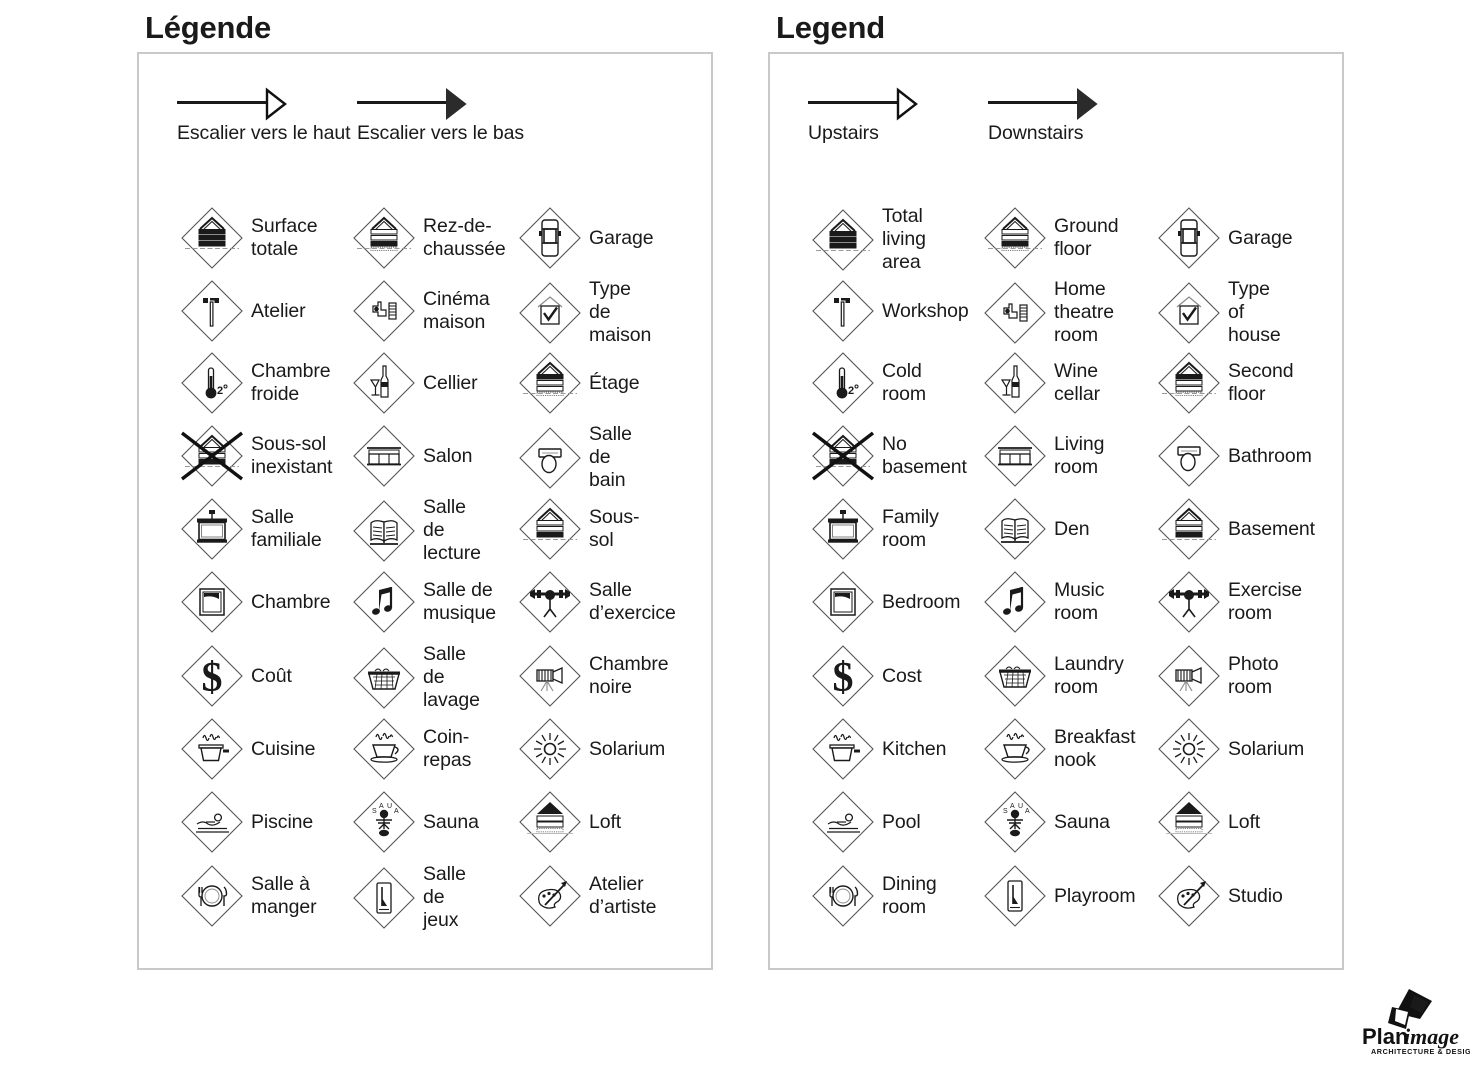 The height and width of the screenshot is (1074, 1478). I want to click on legend-item: Family room, so click(874, 529).